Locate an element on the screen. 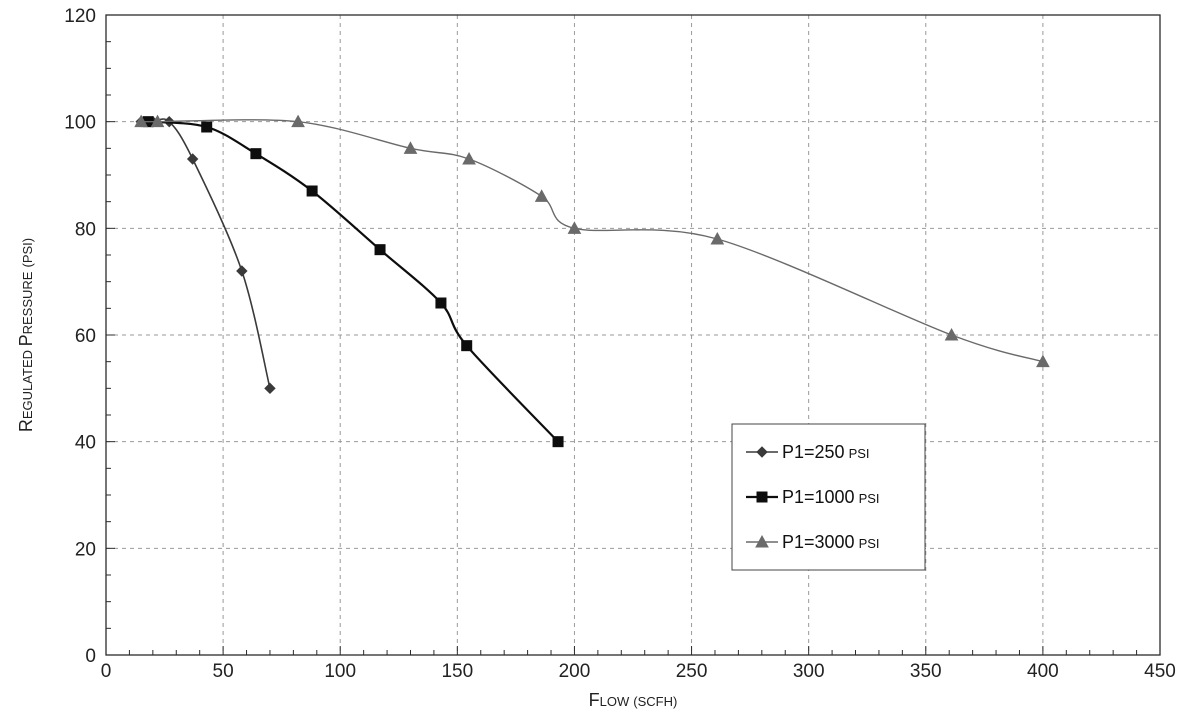  x-axis-title: Flow (scfh) is located at coordinates (633, 700).